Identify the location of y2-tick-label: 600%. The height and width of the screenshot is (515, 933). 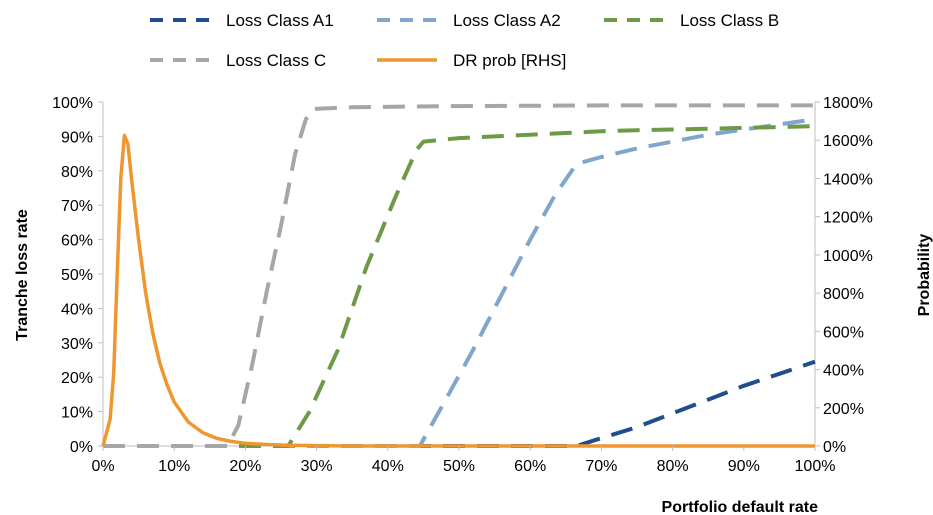
(843, 332).